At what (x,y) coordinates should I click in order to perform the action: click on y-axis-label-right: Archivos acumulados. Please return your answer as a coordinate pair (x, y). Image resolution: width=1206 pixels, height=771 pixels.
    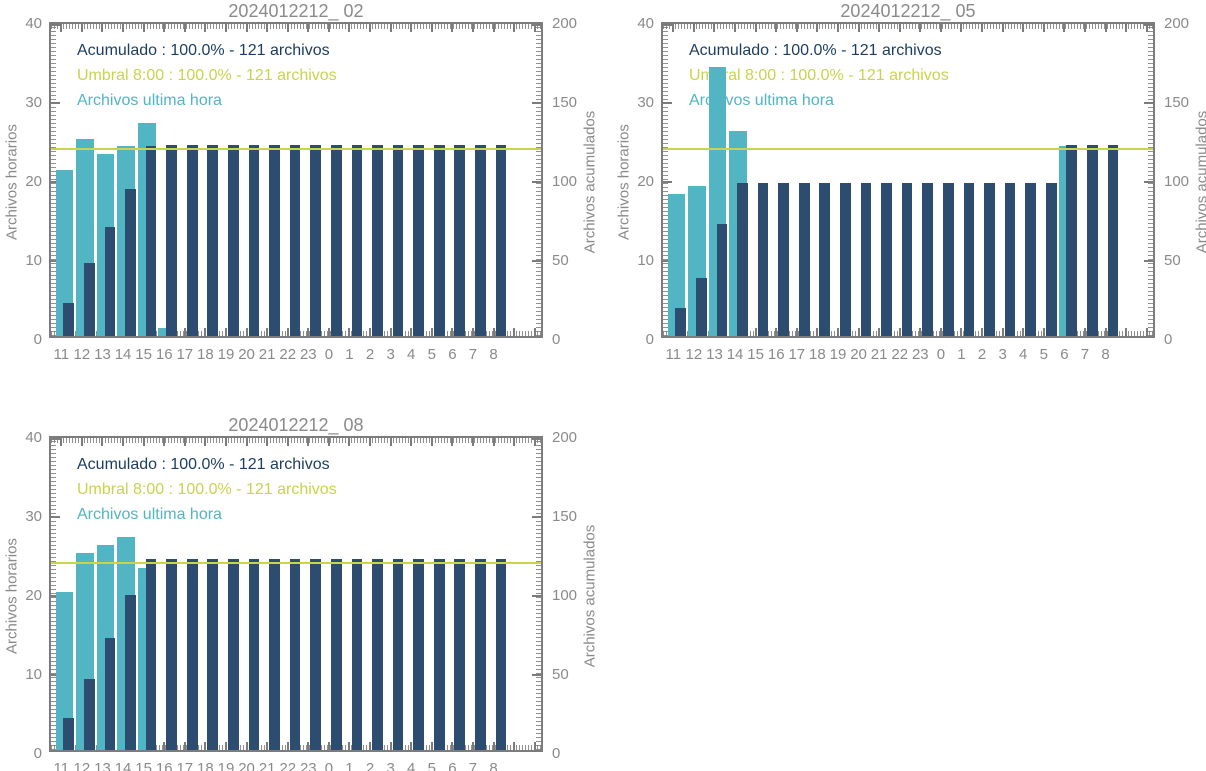
    Looking at the image, I should click on (590, 596).